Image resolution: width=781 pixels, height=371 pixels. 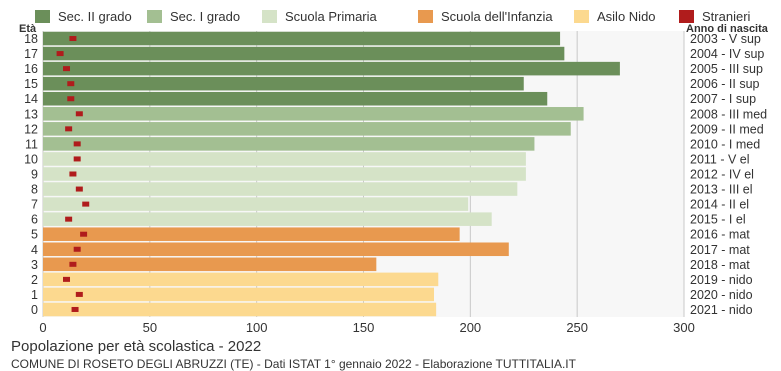 I want to click on age-label: 2, so click(x=34, y=280).